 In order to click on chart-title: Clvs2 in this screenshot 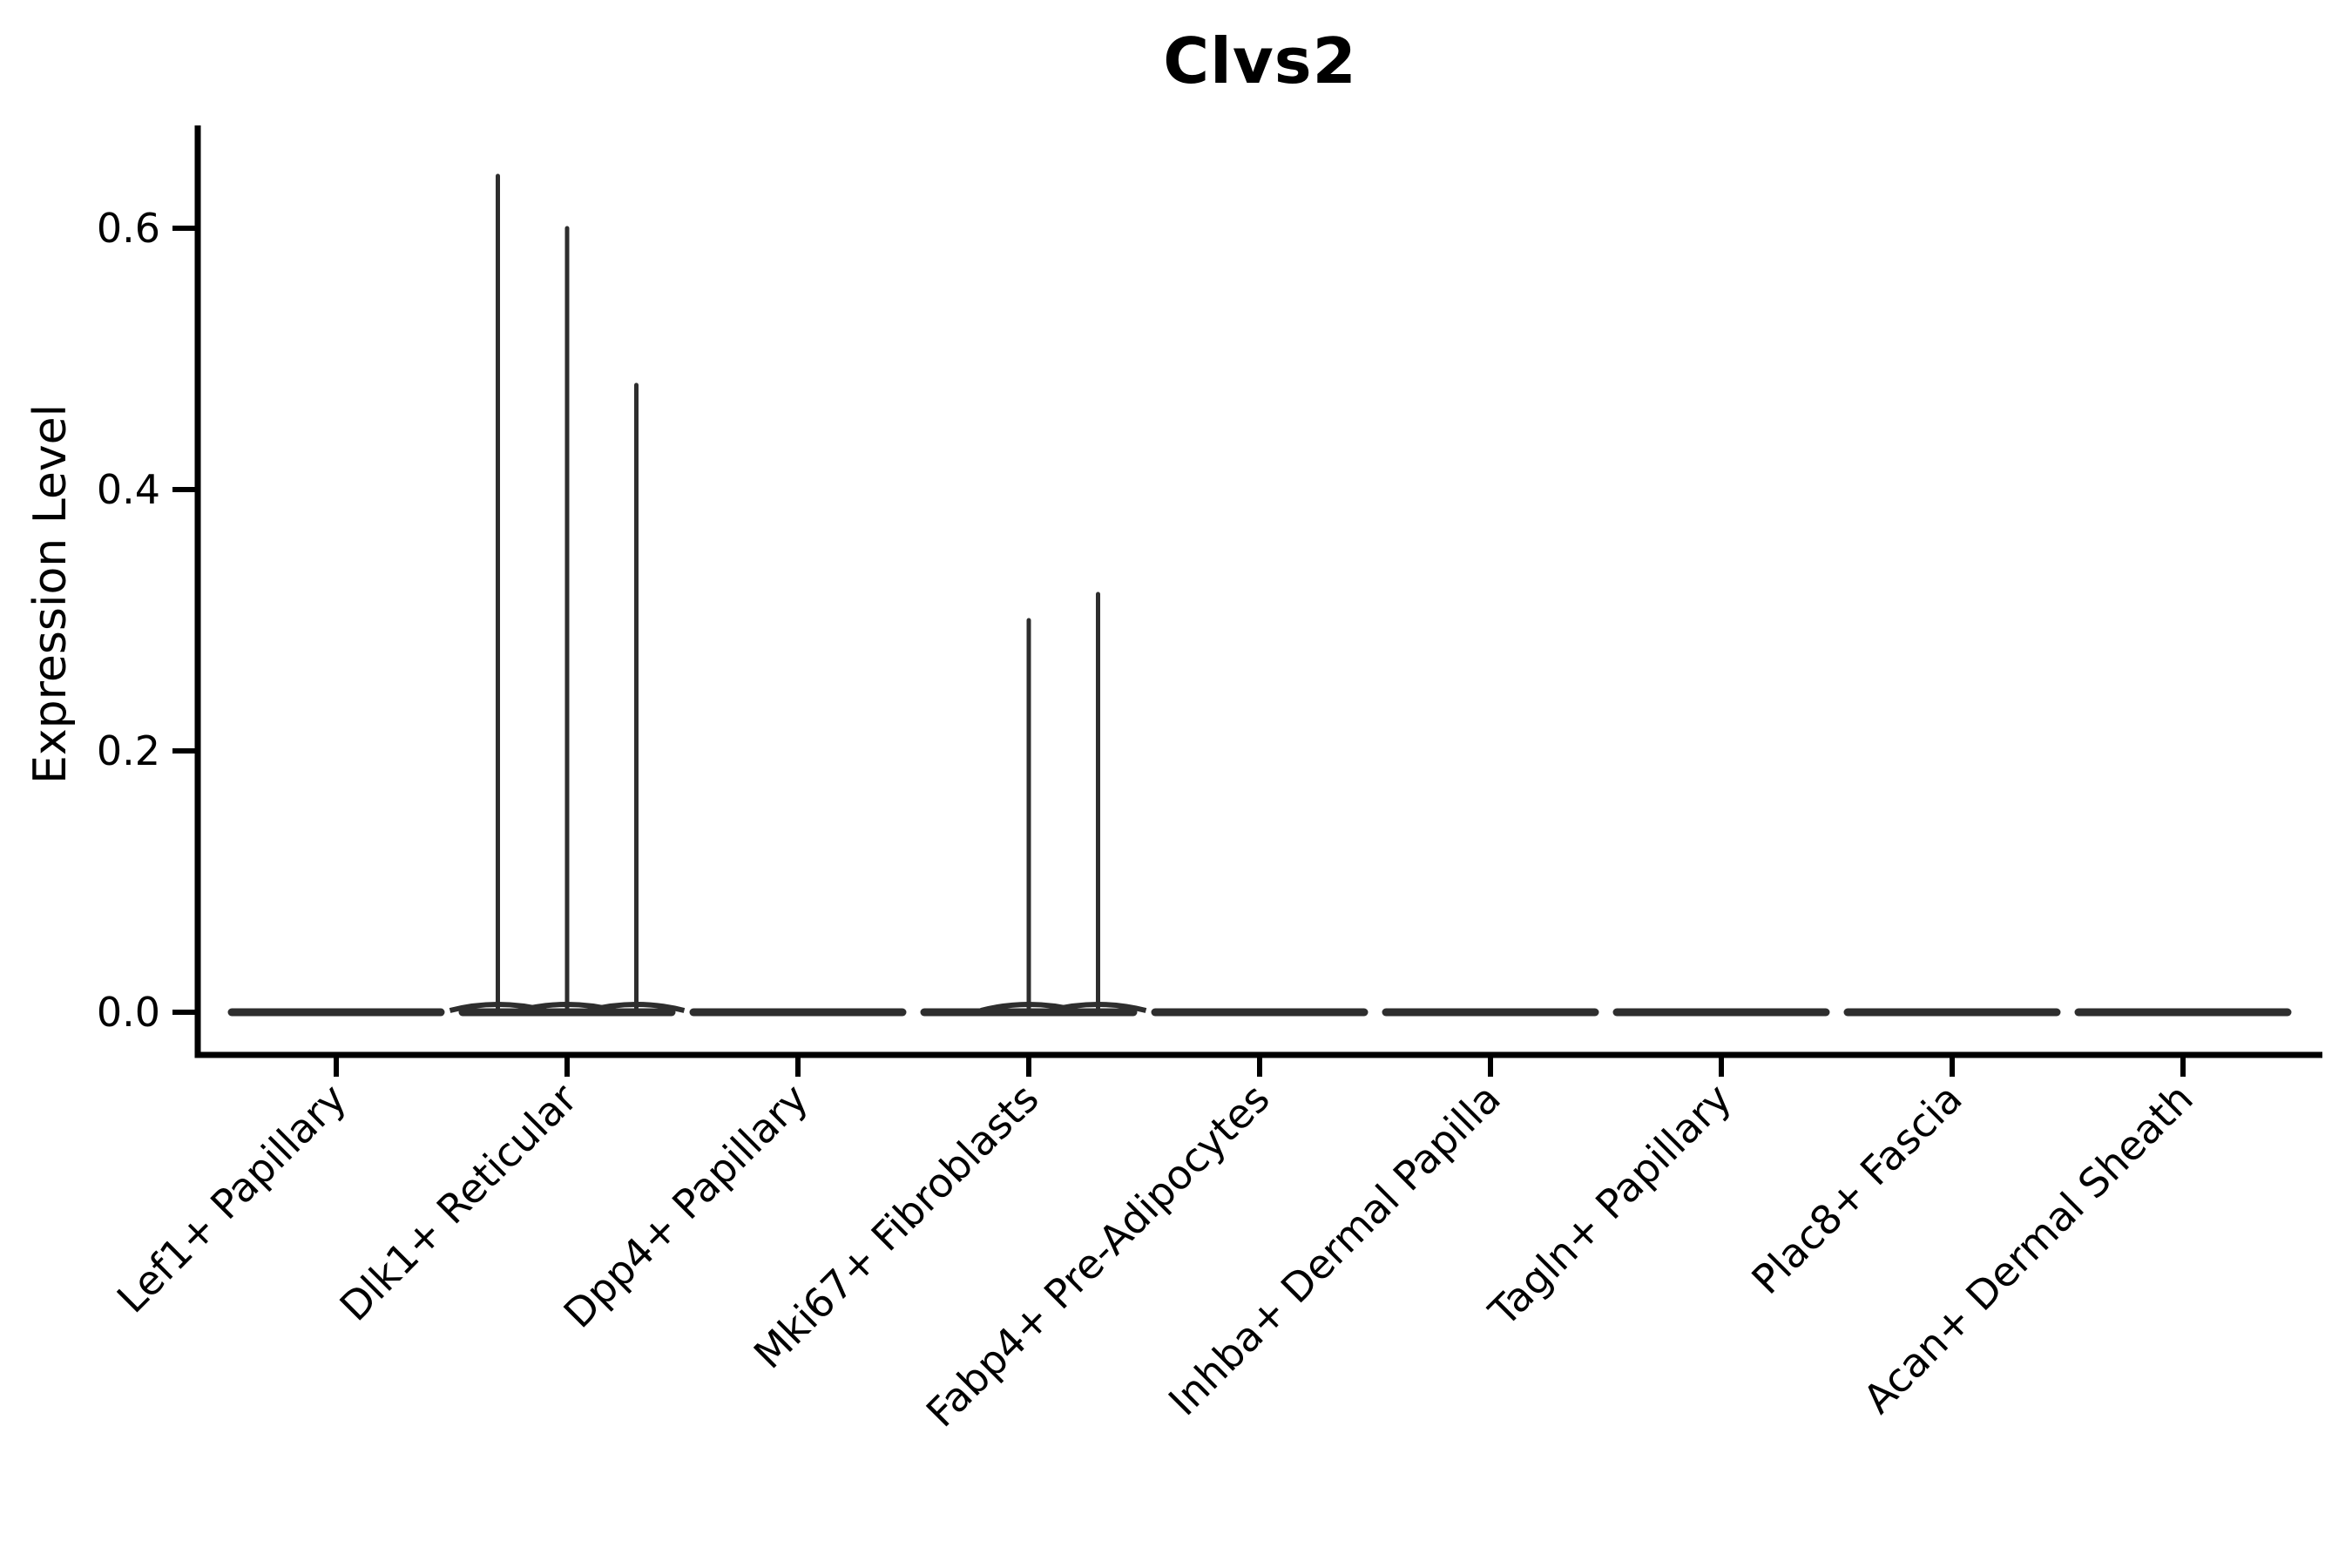, I will do `click(1260, 61)`.